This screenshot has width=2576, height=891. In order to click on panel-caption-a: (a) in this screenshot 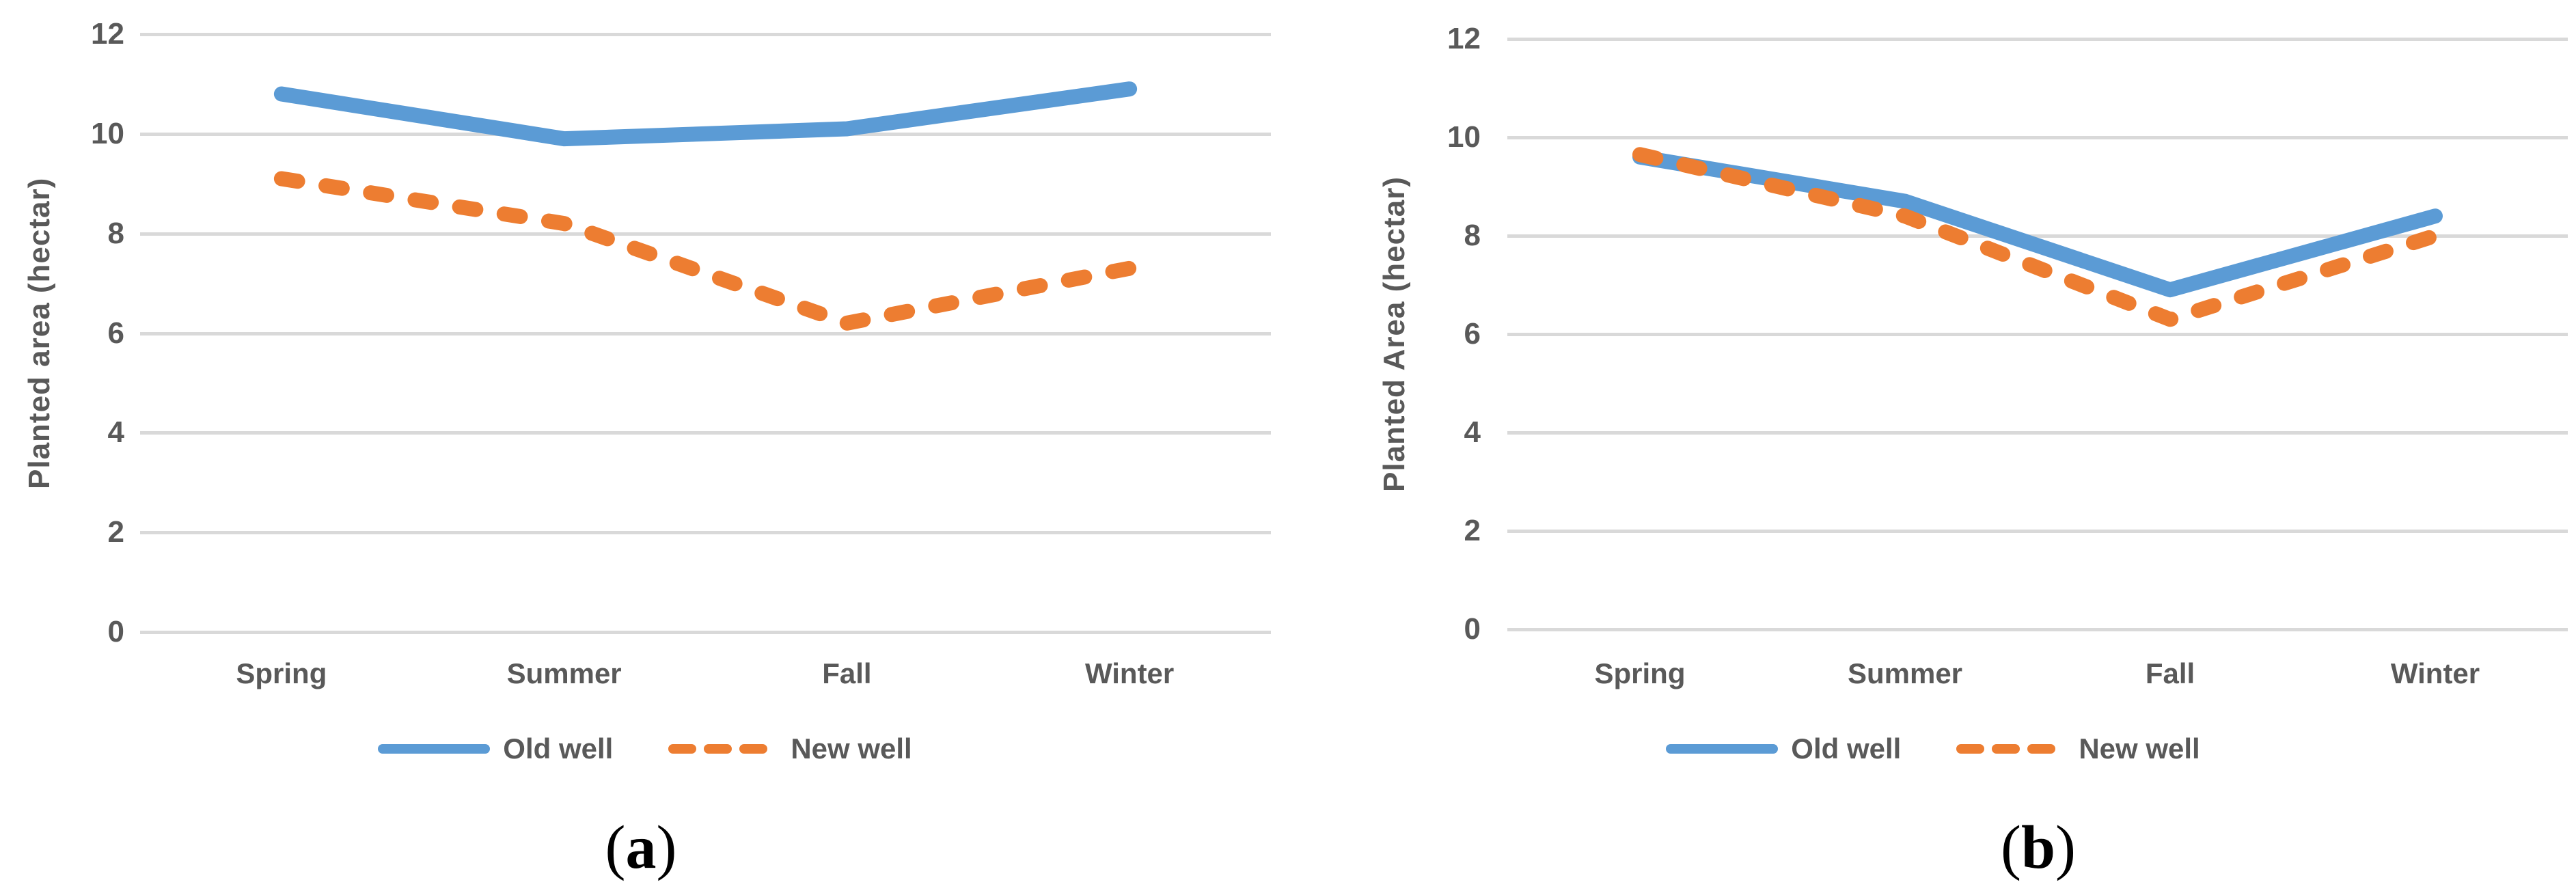, I will do `click(641, 848)`.